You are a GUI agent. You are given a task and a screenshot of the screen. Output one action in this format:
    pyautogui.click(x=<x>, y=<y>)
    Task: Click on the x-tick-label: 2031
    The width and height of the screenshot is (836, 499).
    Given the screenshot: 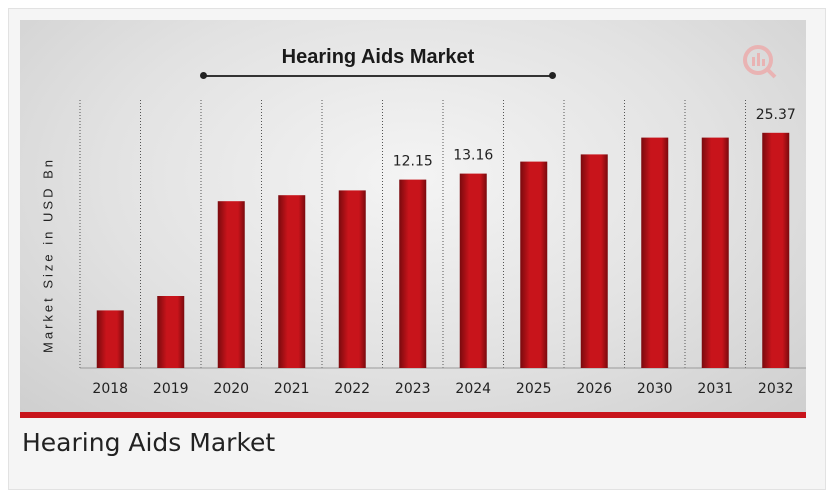 What is the action you would take?
    pyautogui.click(x=715, y=389)
    